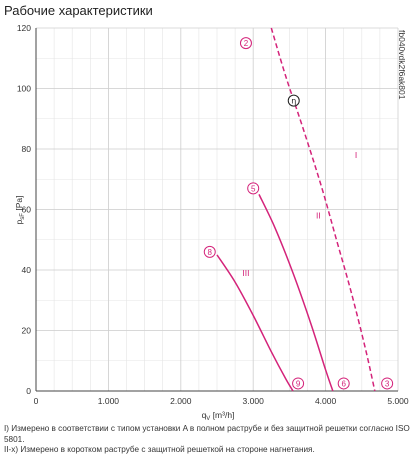 The height and width of the screenshot is (465, 414). I want to click on point-marker: 2, so click(245, 43).